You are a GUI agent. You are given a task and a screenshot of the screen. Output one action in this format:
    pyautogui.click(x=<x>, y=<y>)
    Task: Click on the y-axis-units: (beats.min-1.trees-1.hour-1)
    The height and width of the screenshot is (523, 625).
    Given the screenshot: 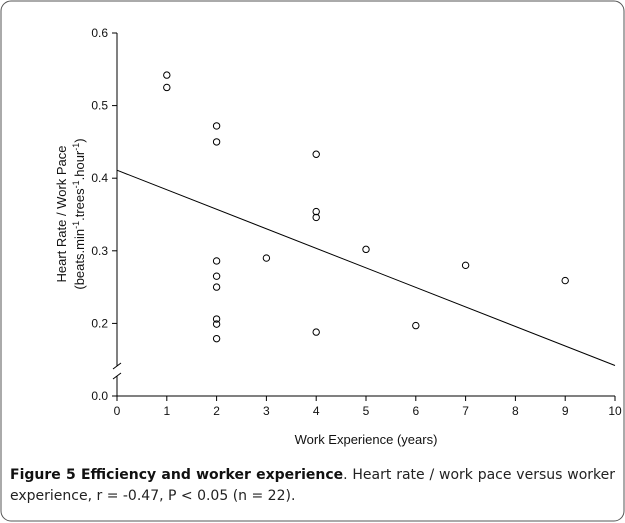 What is the action you would take?
    pyautogui.click(x=79, y=213)
    